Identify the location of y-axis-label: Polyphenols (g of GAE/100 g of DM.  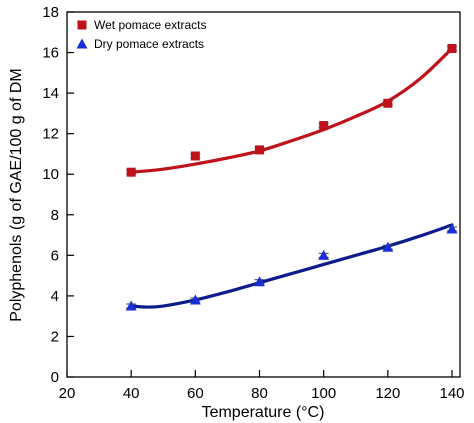
(16, 194).